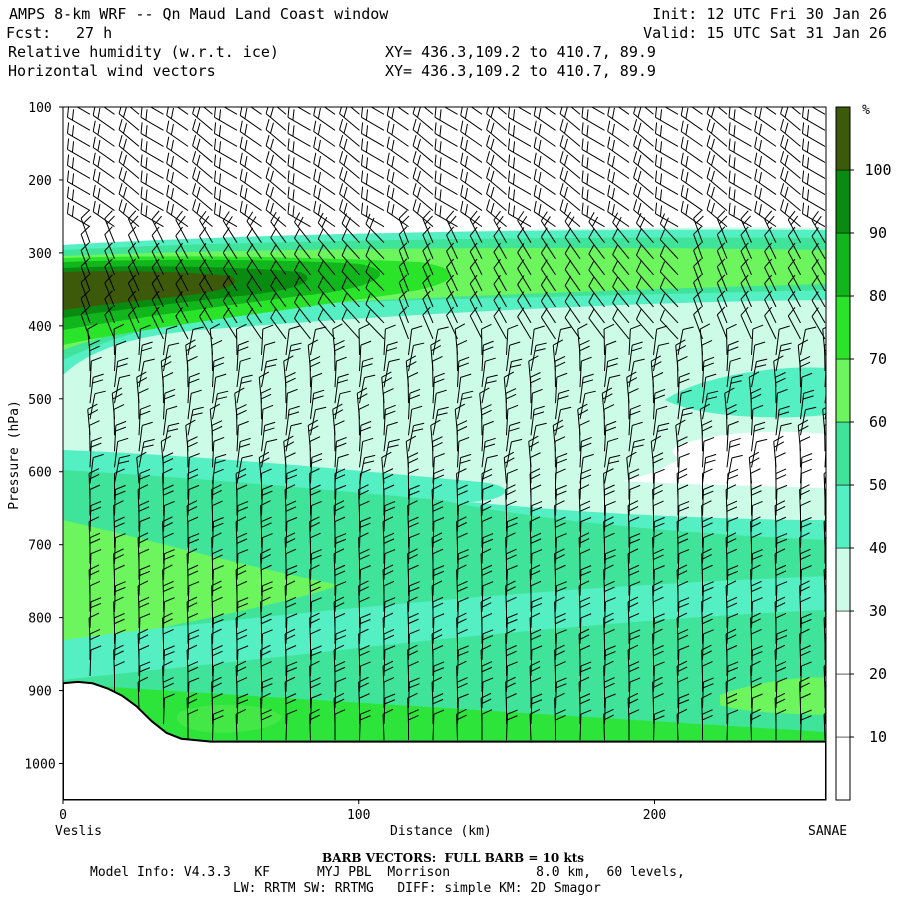  What do you see at coordinates (39, 108) in the screenshot?
I see `y-tick-label: 100` at bounding box center [39, 108].